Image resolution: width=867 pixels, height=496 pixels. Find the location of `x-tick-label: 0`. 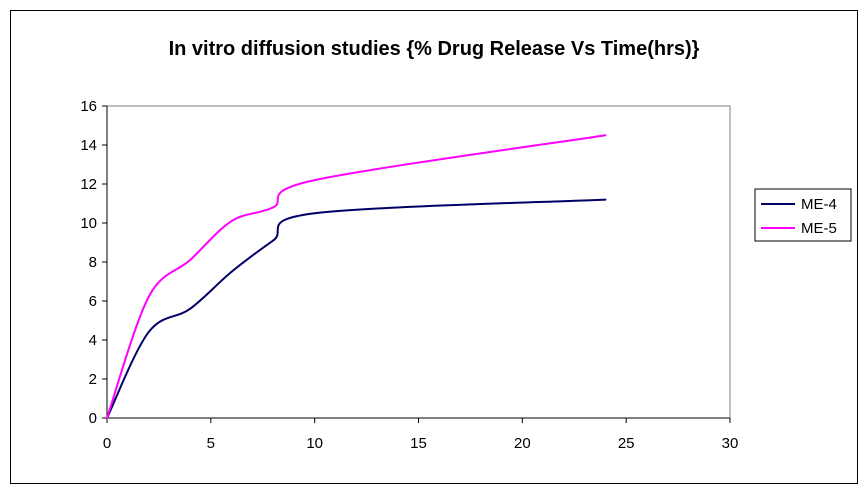

x-tick-label: 0 is located at coordinates (107, 443).